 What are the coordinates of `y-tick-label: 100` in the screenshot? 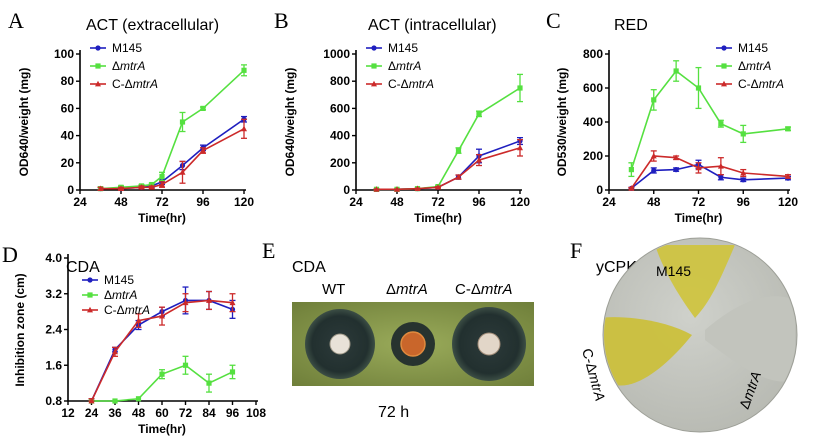 It's located at (64, 54).